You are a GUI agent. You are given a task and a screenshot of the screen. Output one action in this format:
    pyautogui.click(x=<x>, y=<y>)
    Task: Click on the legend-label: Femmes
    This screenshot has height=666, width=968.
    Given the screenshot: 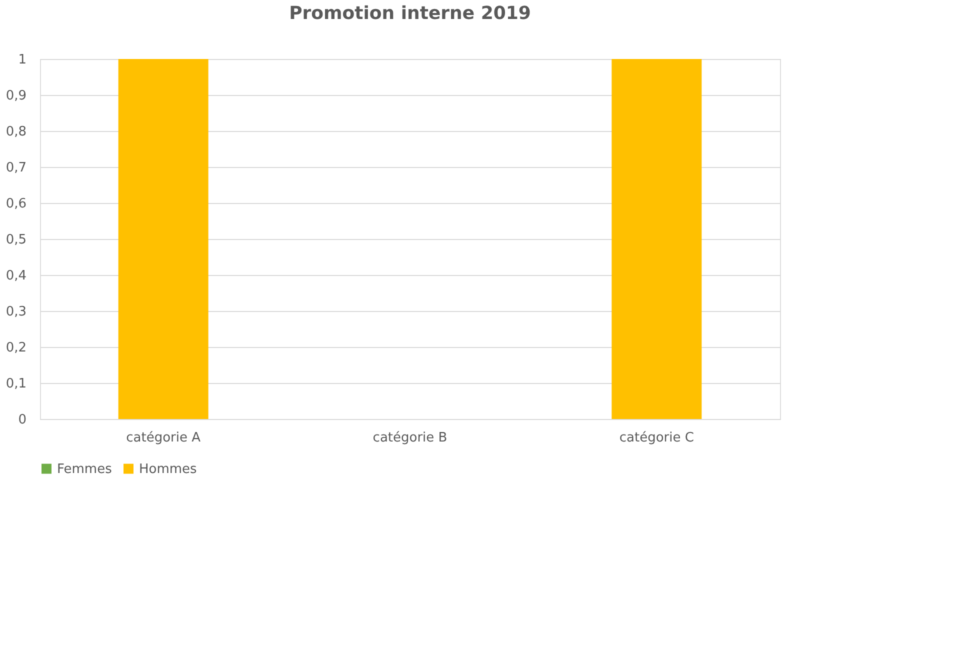 What is the action you would take?
    pyautogui.click(x=84, y=469)
    